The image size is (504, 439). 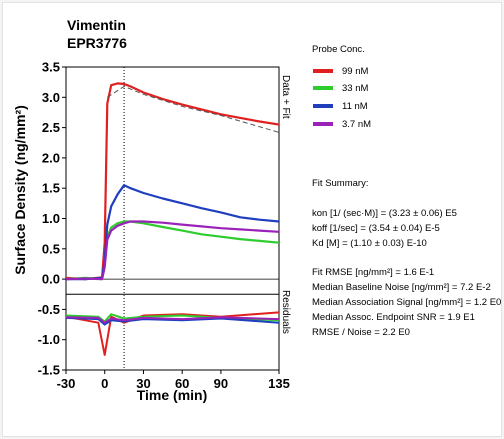 I want to click on y-tick-label: 3.5, so click(x=51, y=67).